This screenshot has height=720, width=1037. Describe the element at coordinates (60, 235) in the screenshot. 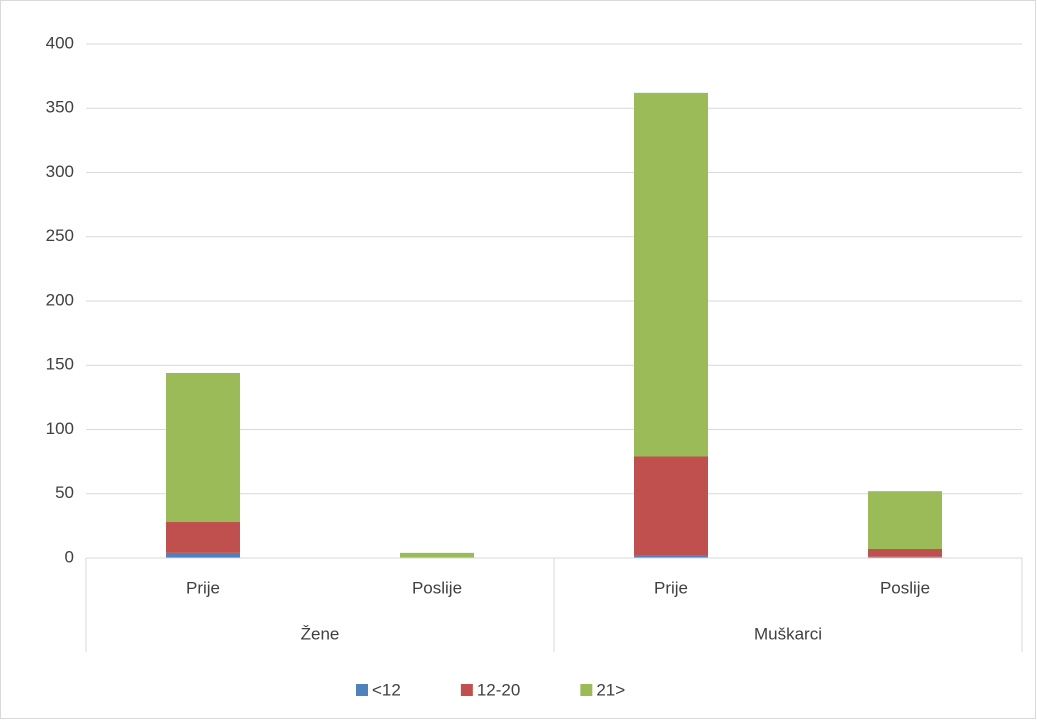

I see `y-tick-label: 250` at that location.